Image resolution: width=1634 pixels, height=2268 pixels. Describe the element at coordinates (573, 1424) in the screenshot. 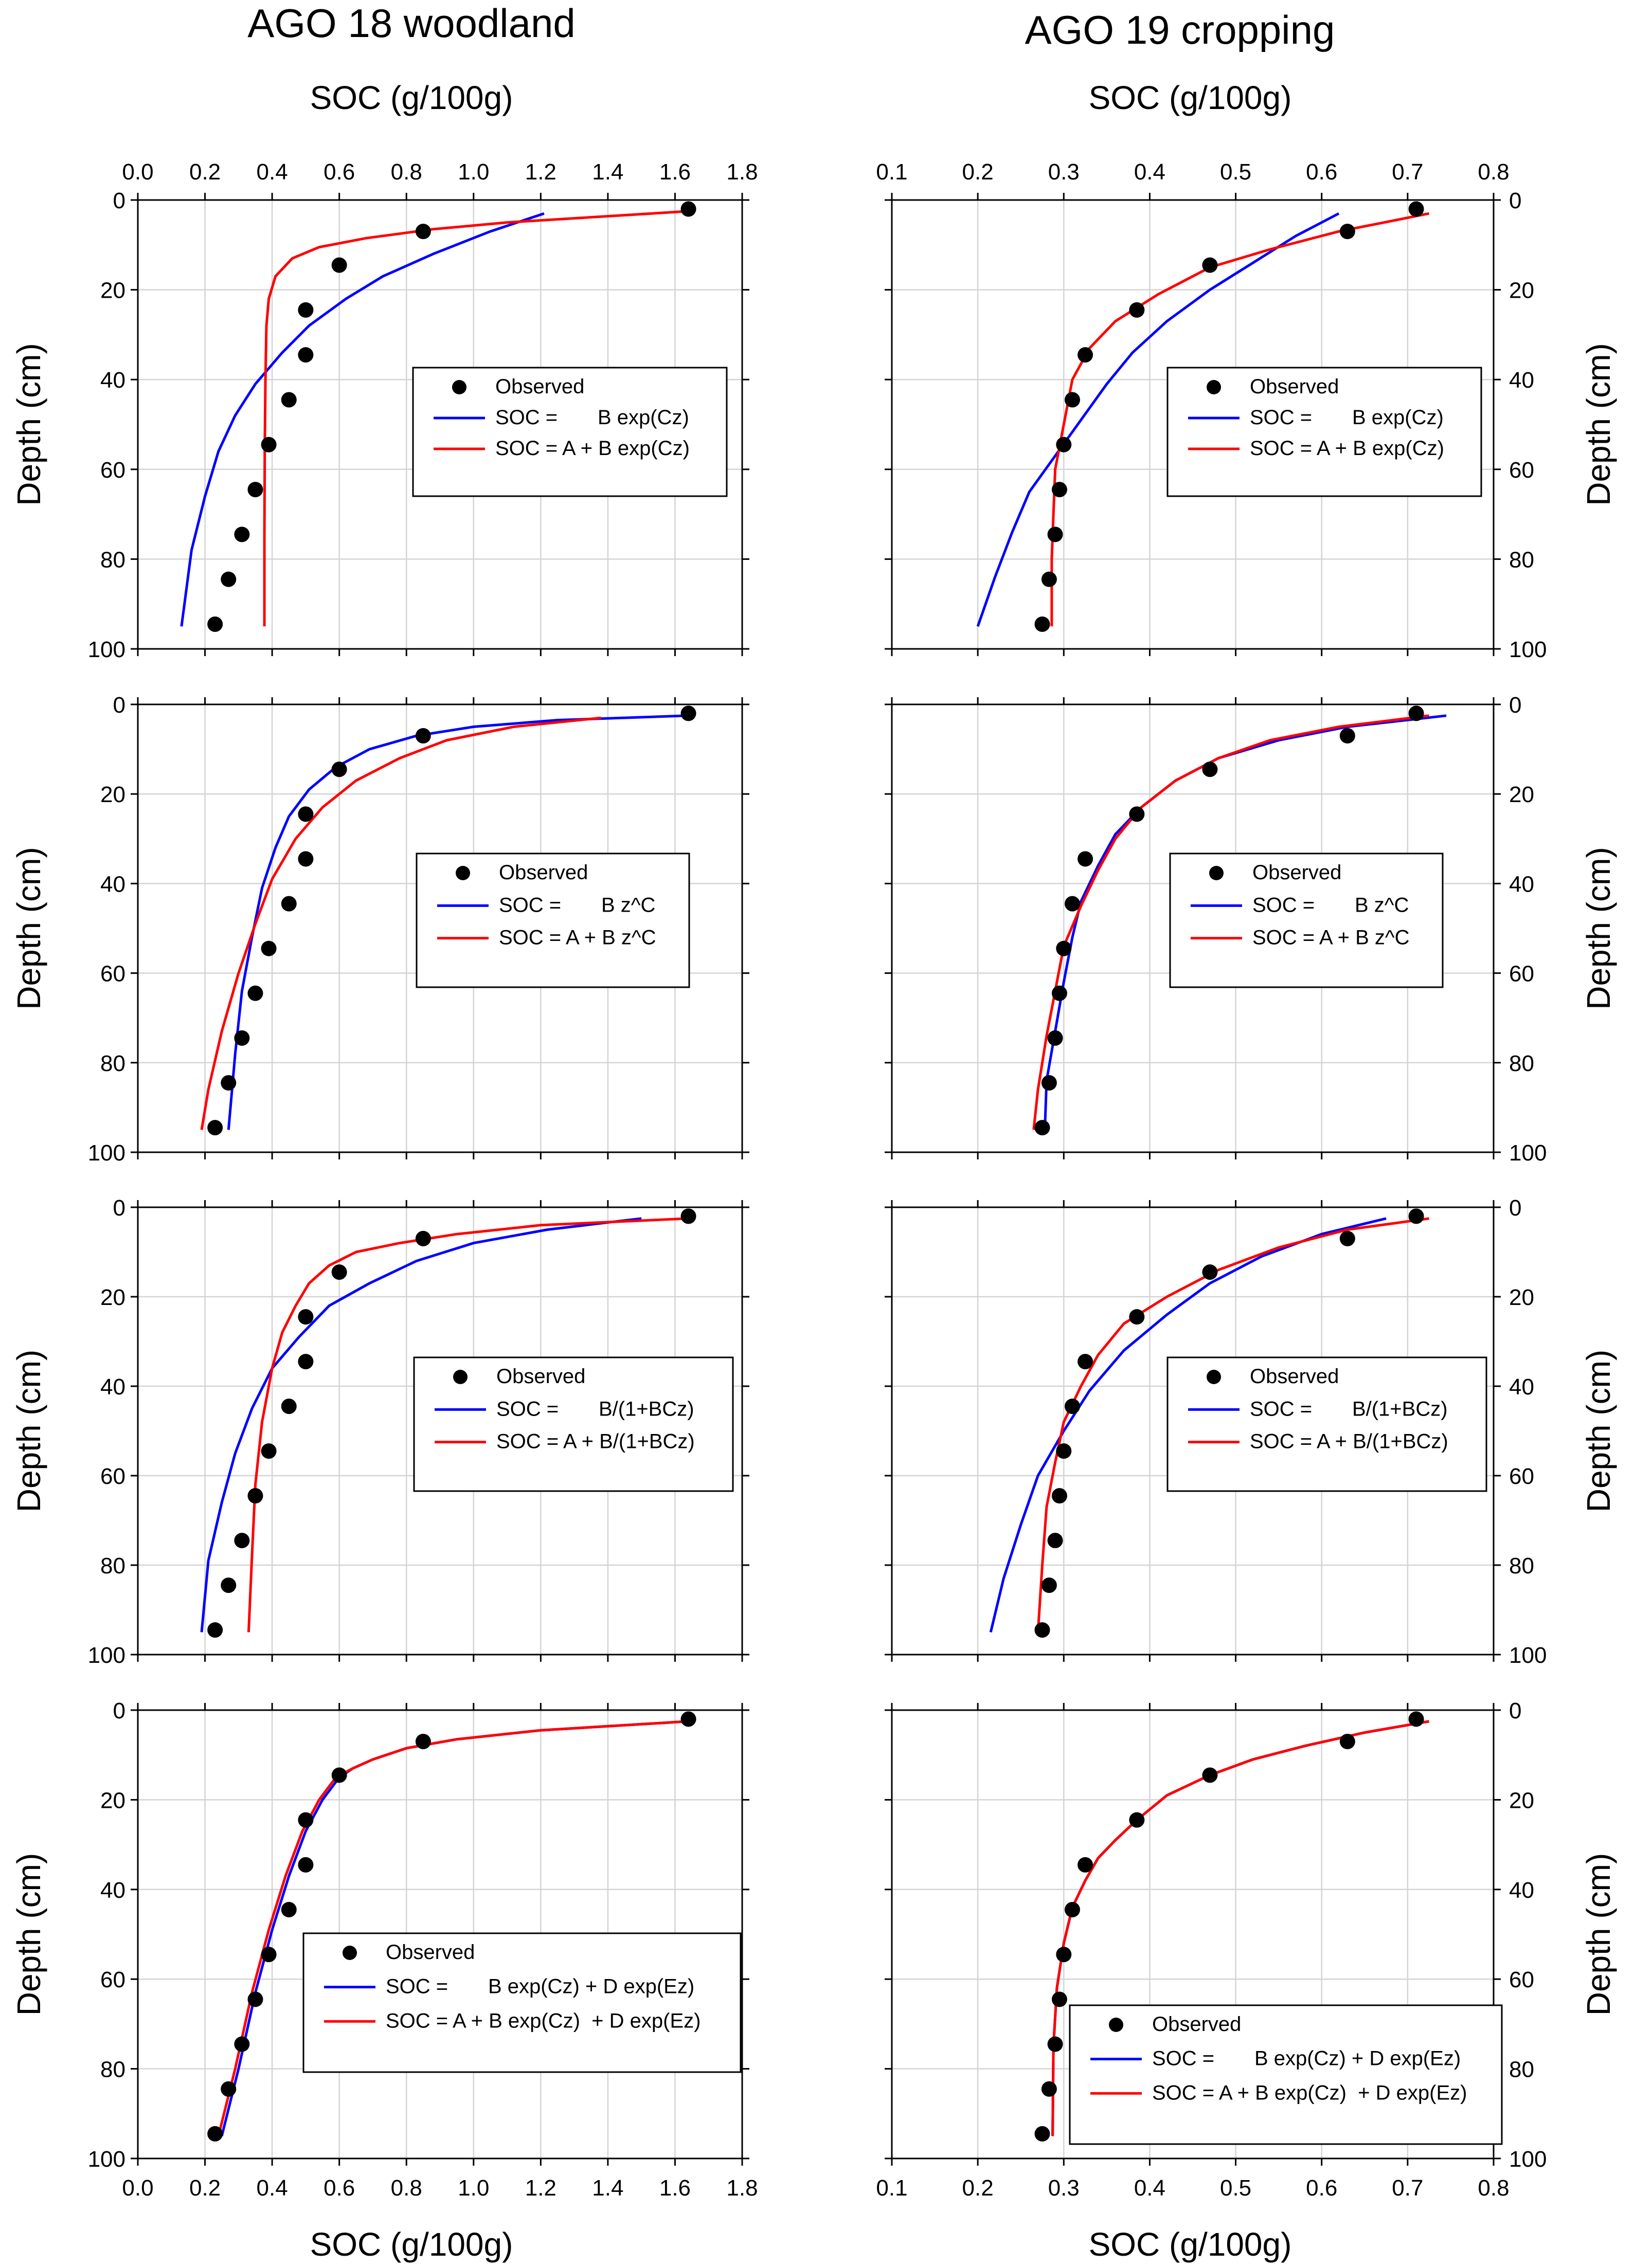

I see `panel-3-left-legend-box` at that location.